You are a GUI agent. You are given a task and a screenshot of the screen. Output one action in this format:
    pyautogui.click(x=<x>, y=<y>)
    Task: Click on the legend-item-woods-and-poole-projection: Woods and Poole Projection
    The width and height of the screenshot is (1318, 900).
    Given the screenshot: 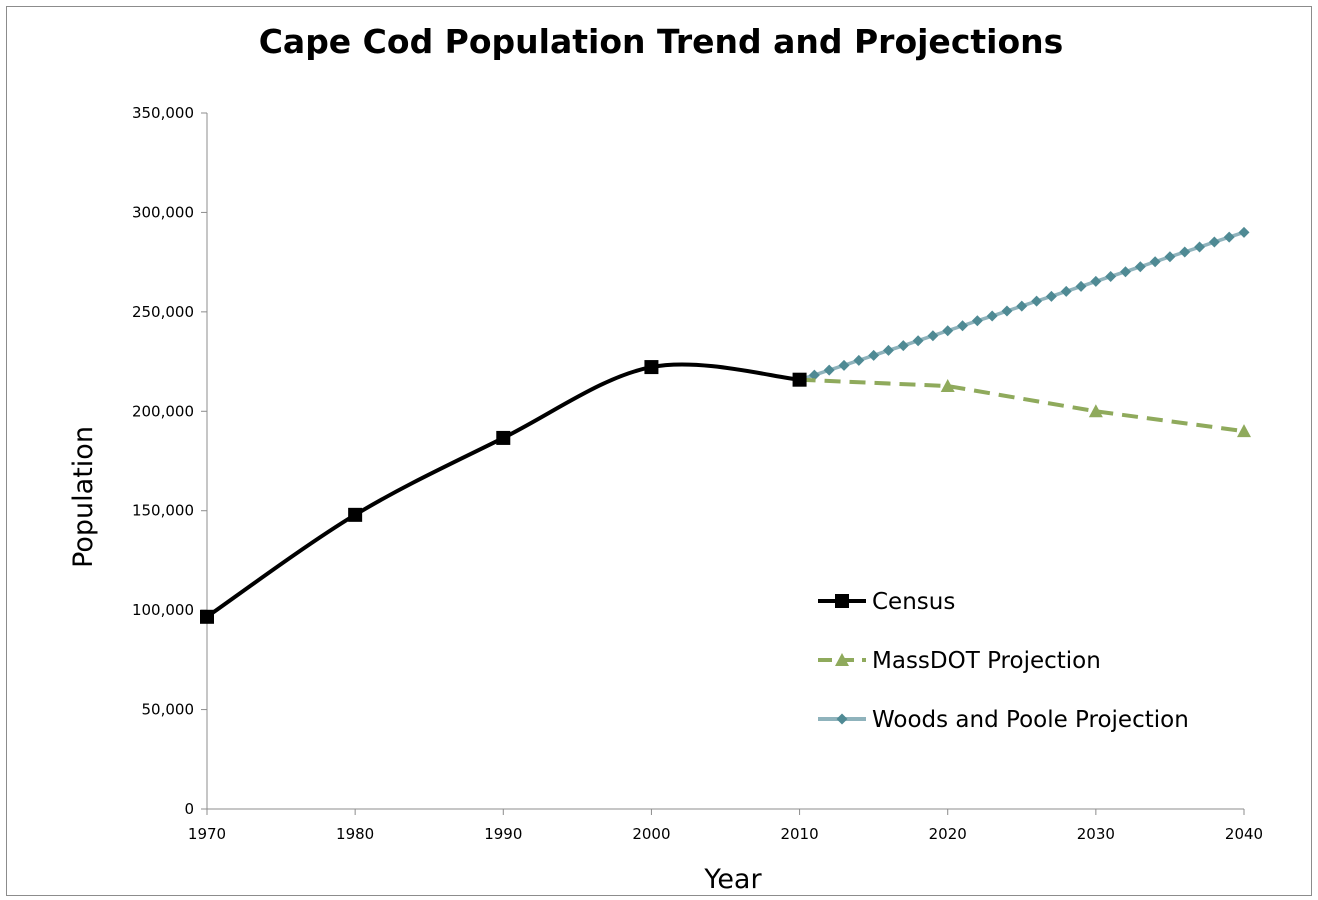 What is the action you would take?
    pyautogui.click(x=1003, y=720)
    